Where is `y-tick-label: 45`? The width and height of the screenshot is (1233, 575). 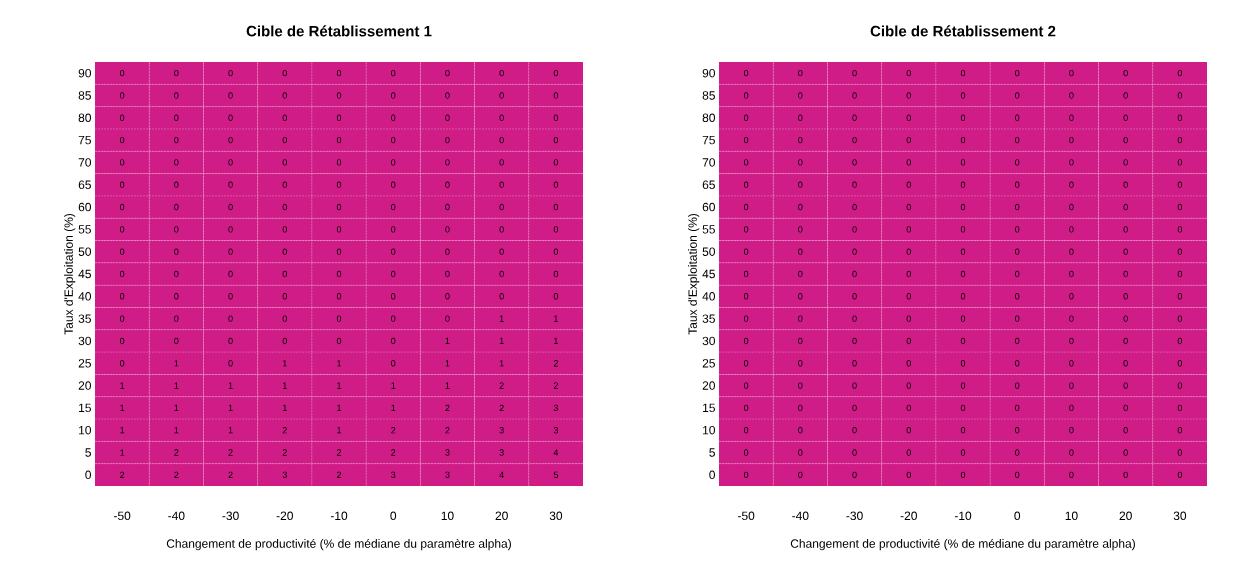
y-tick-label: 45 is located at coordinates (84, 274).